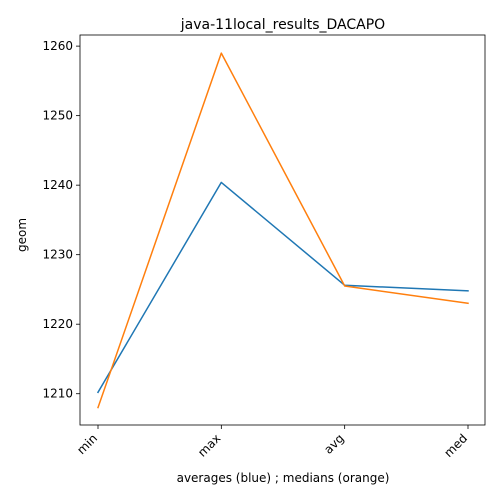  I want to click on x-axis-label: averages (blue) ; medians (orange), so click(283, 478).